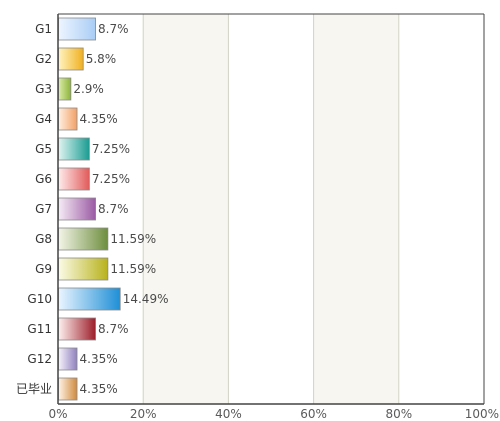  Describe the element at coordinates (77, 29) in the screenshot. I see `bar-G1` at that location.